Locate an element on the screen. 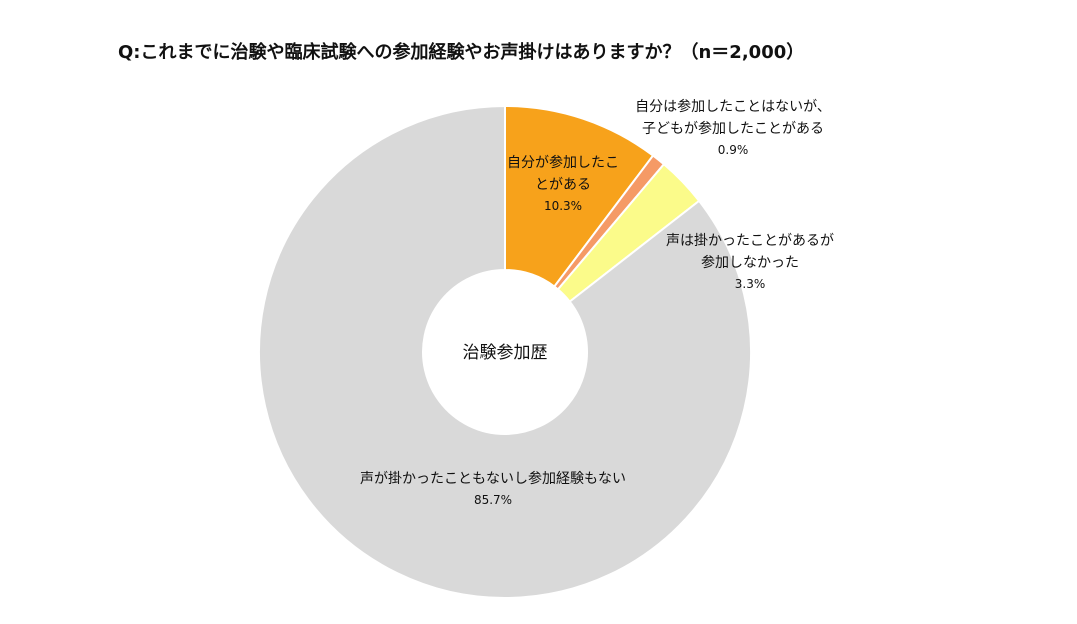 This screenshot has width=1077, height=624. slice-self-participated is located at coordinates (579, 196).